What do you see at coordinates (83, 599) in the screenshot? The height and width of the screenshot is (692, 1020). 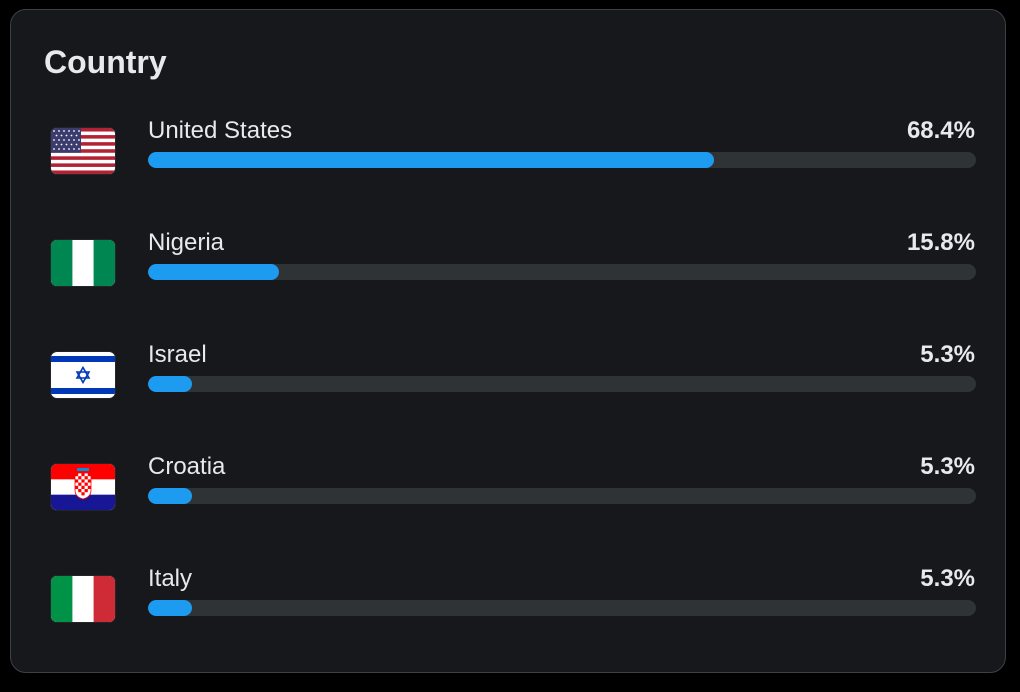 I see `italy-flag-icon` at bounding box center [83, 599].